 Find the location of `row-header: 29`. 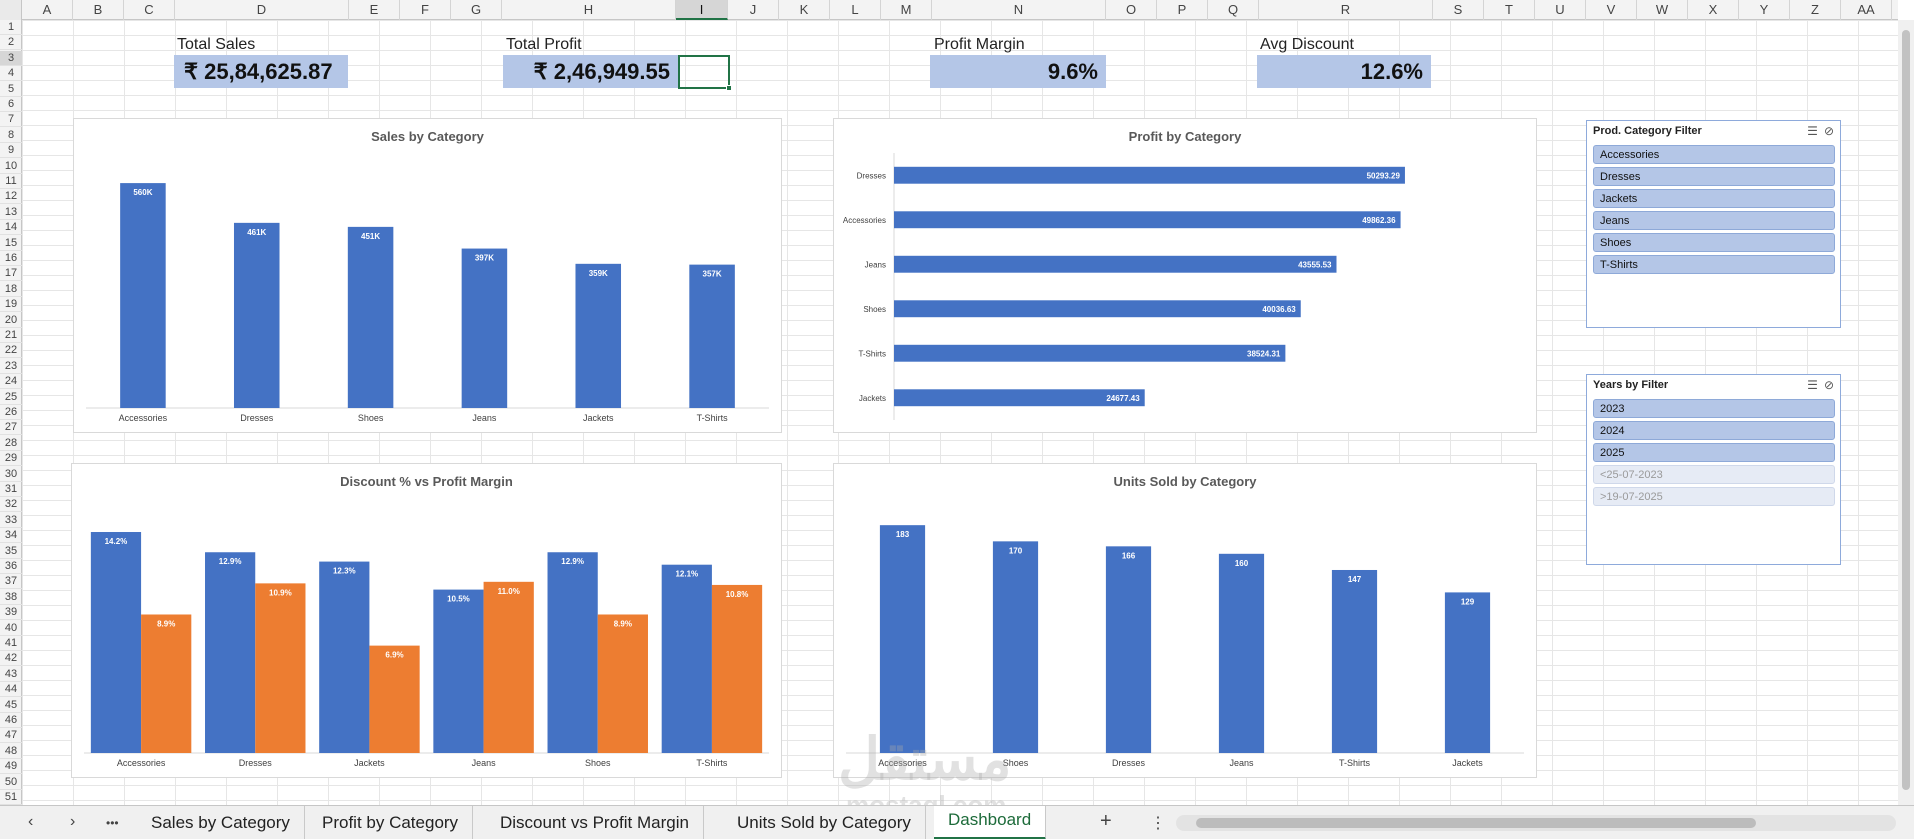

row-header: 29 is located at coordinates (11, 459).